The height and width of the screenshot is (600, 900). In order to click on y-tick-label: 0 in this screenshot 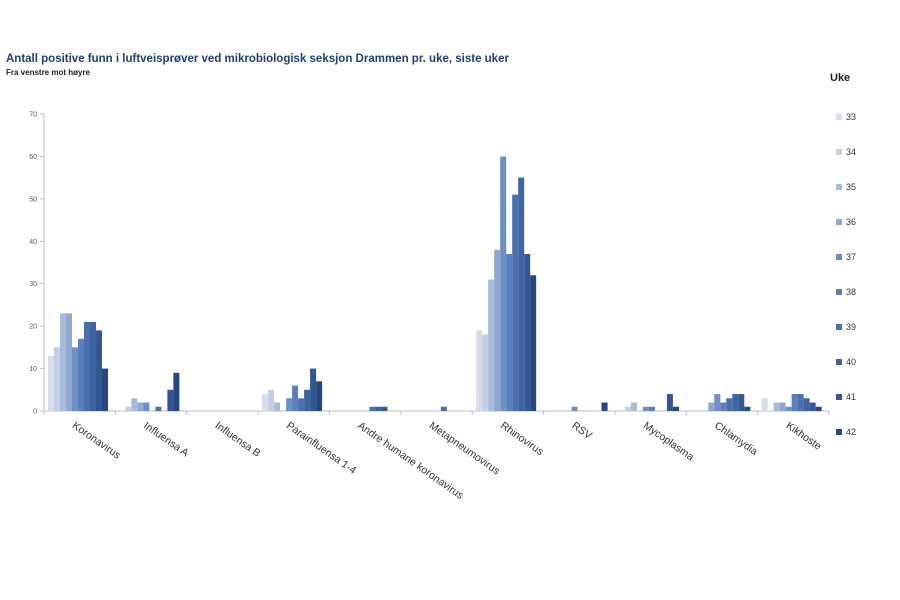, I will do `click(35, 412)`.